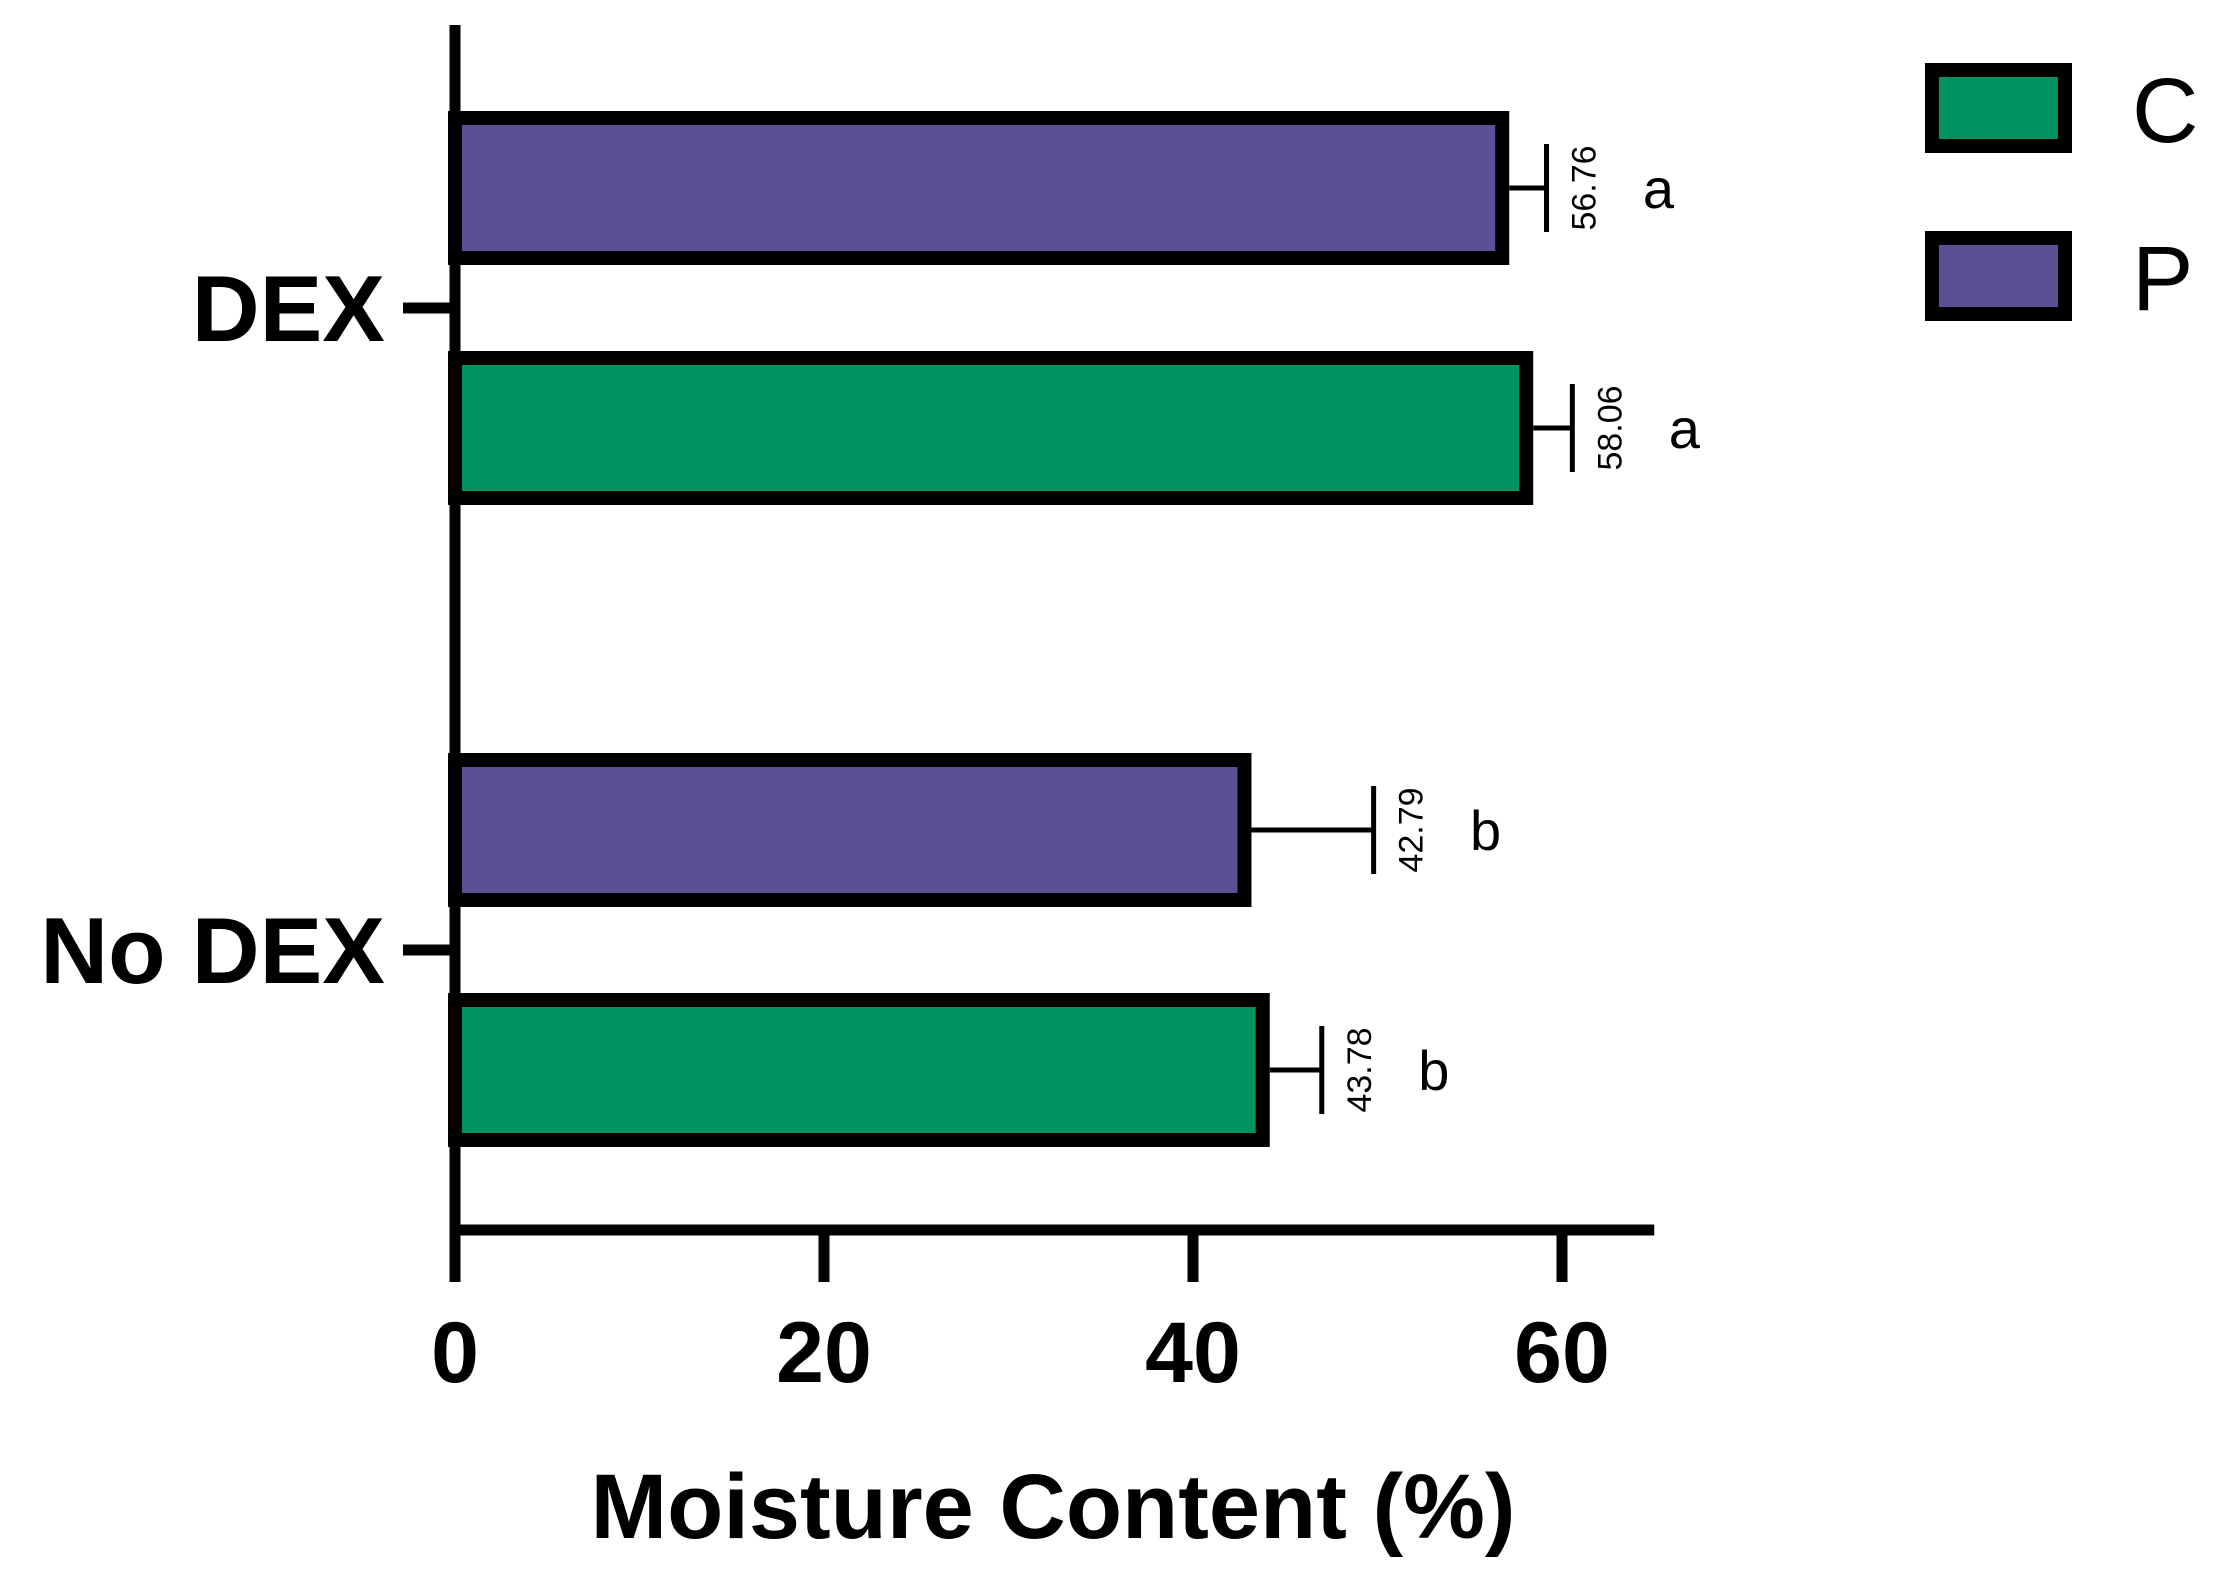 The height and width of the screenshot is (1584, 2219). Describe the element at coordinates (979, 188) in the screenshot. I see `bar-dex-p` at that location.